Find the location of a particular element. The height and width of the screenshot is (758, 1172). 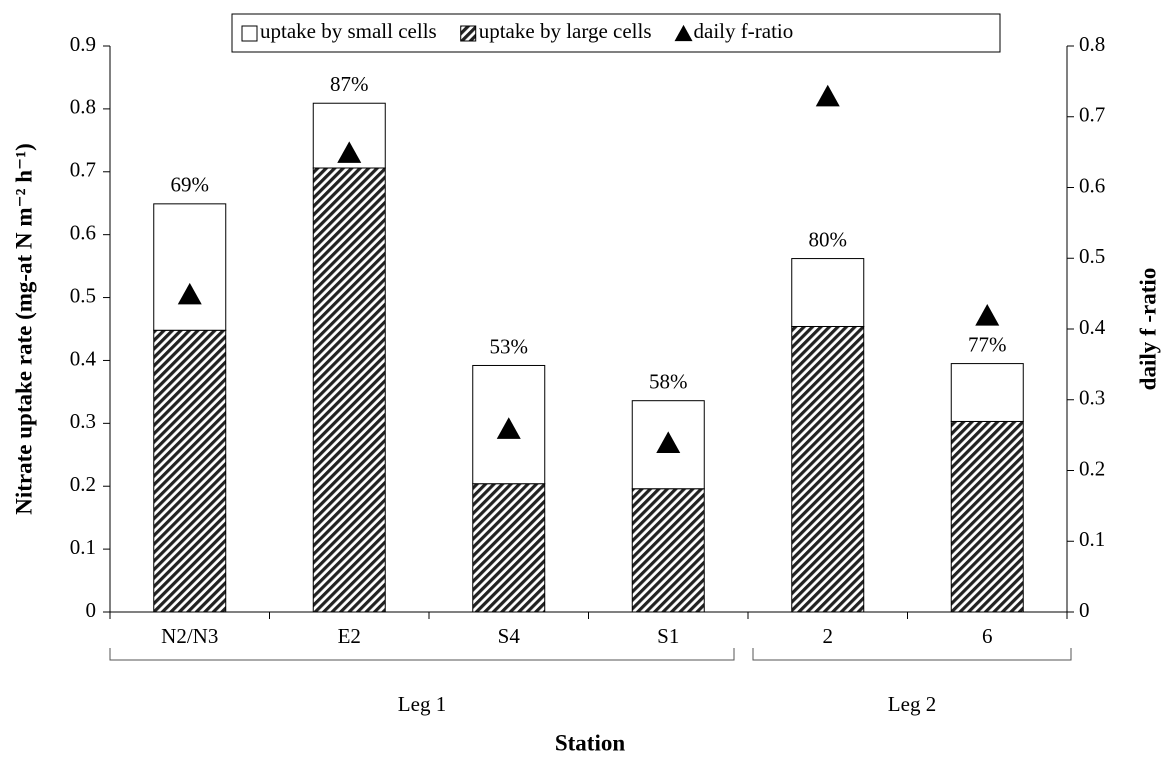

y2-tick-label: 0.6 is located at coordinates (1092, 185).